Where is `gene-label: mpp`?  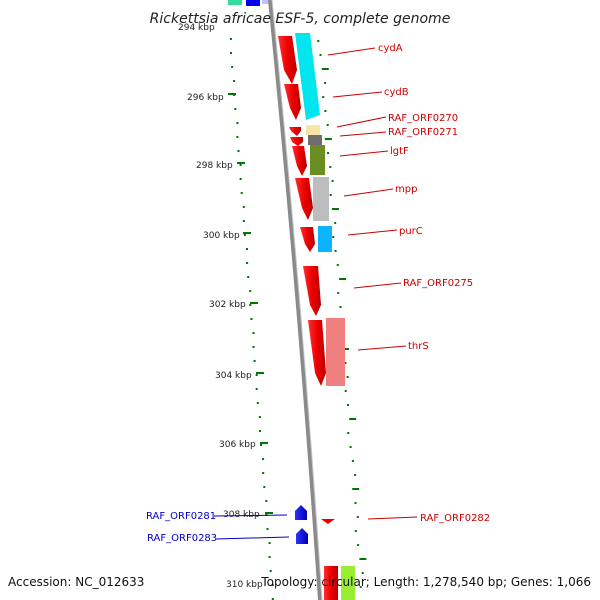
gene-label: mpp is located at coordinates (406, 189).